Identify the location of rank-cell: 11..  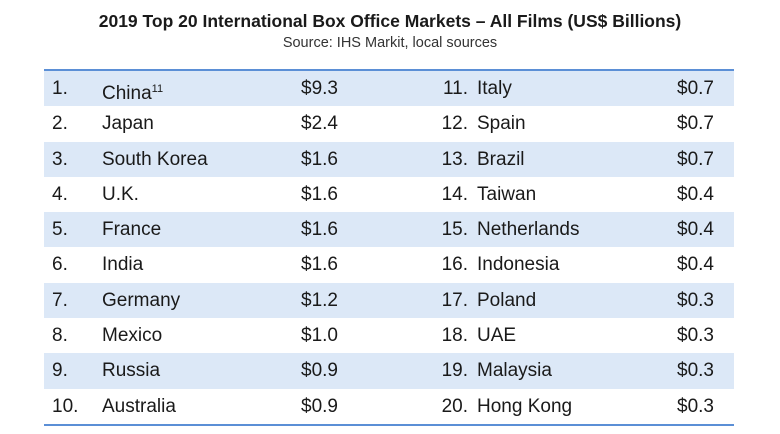
(455, 88).